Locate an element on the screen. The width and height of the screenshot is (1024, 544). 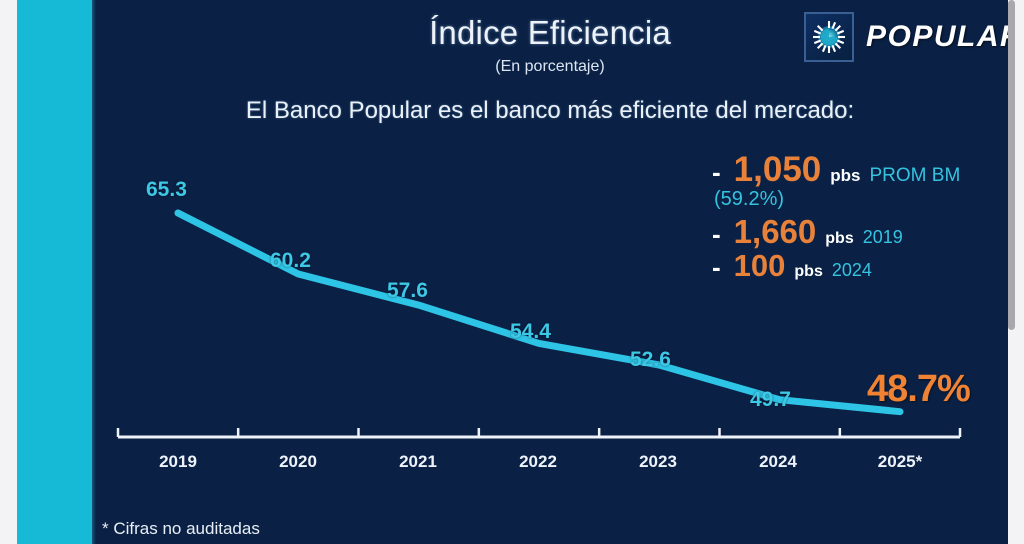
x-axis-label-2022: 2022 is located at coordinates (538, 461).